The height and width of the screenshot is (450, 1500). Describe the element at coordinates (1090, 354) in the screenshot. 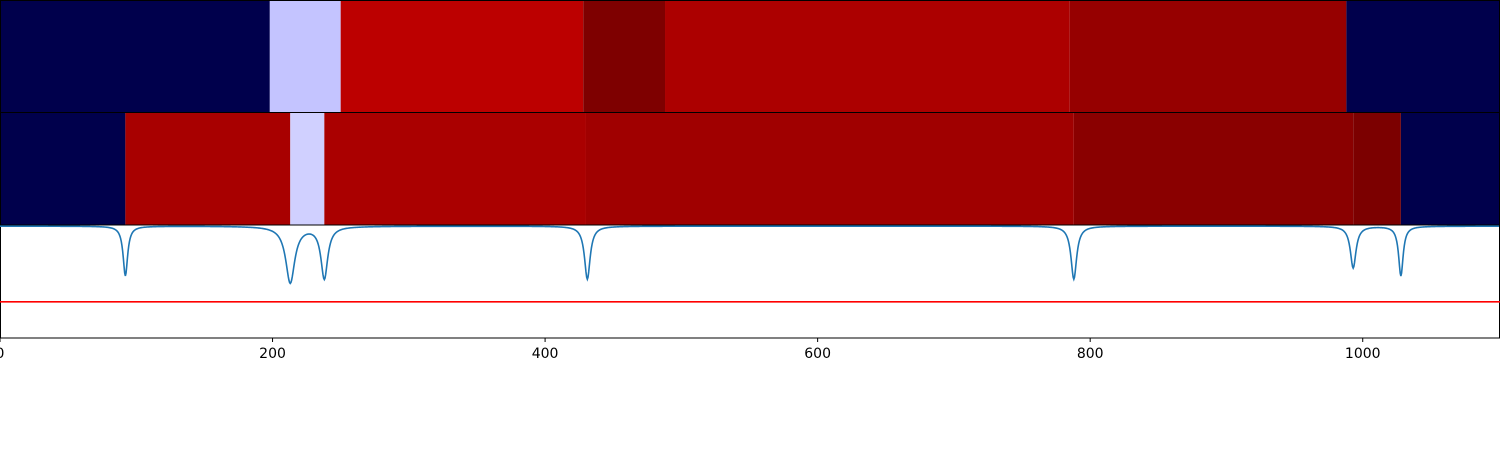

I see `x-tick-label-4: 800` at that location.